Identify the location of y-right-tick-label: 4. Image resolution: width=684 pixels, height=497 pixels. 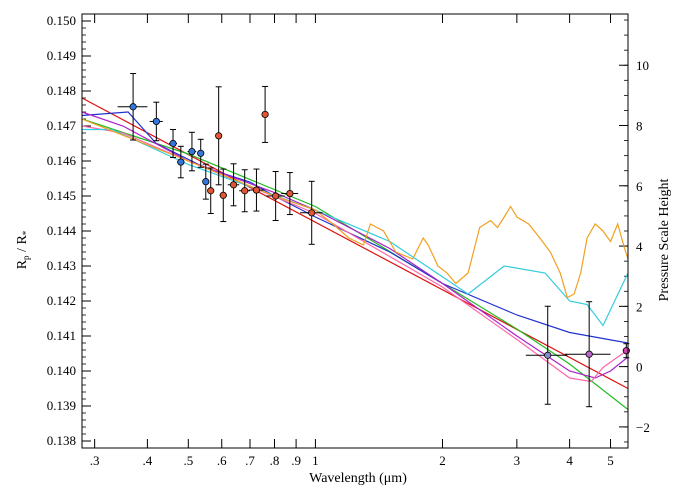
(639, 246).